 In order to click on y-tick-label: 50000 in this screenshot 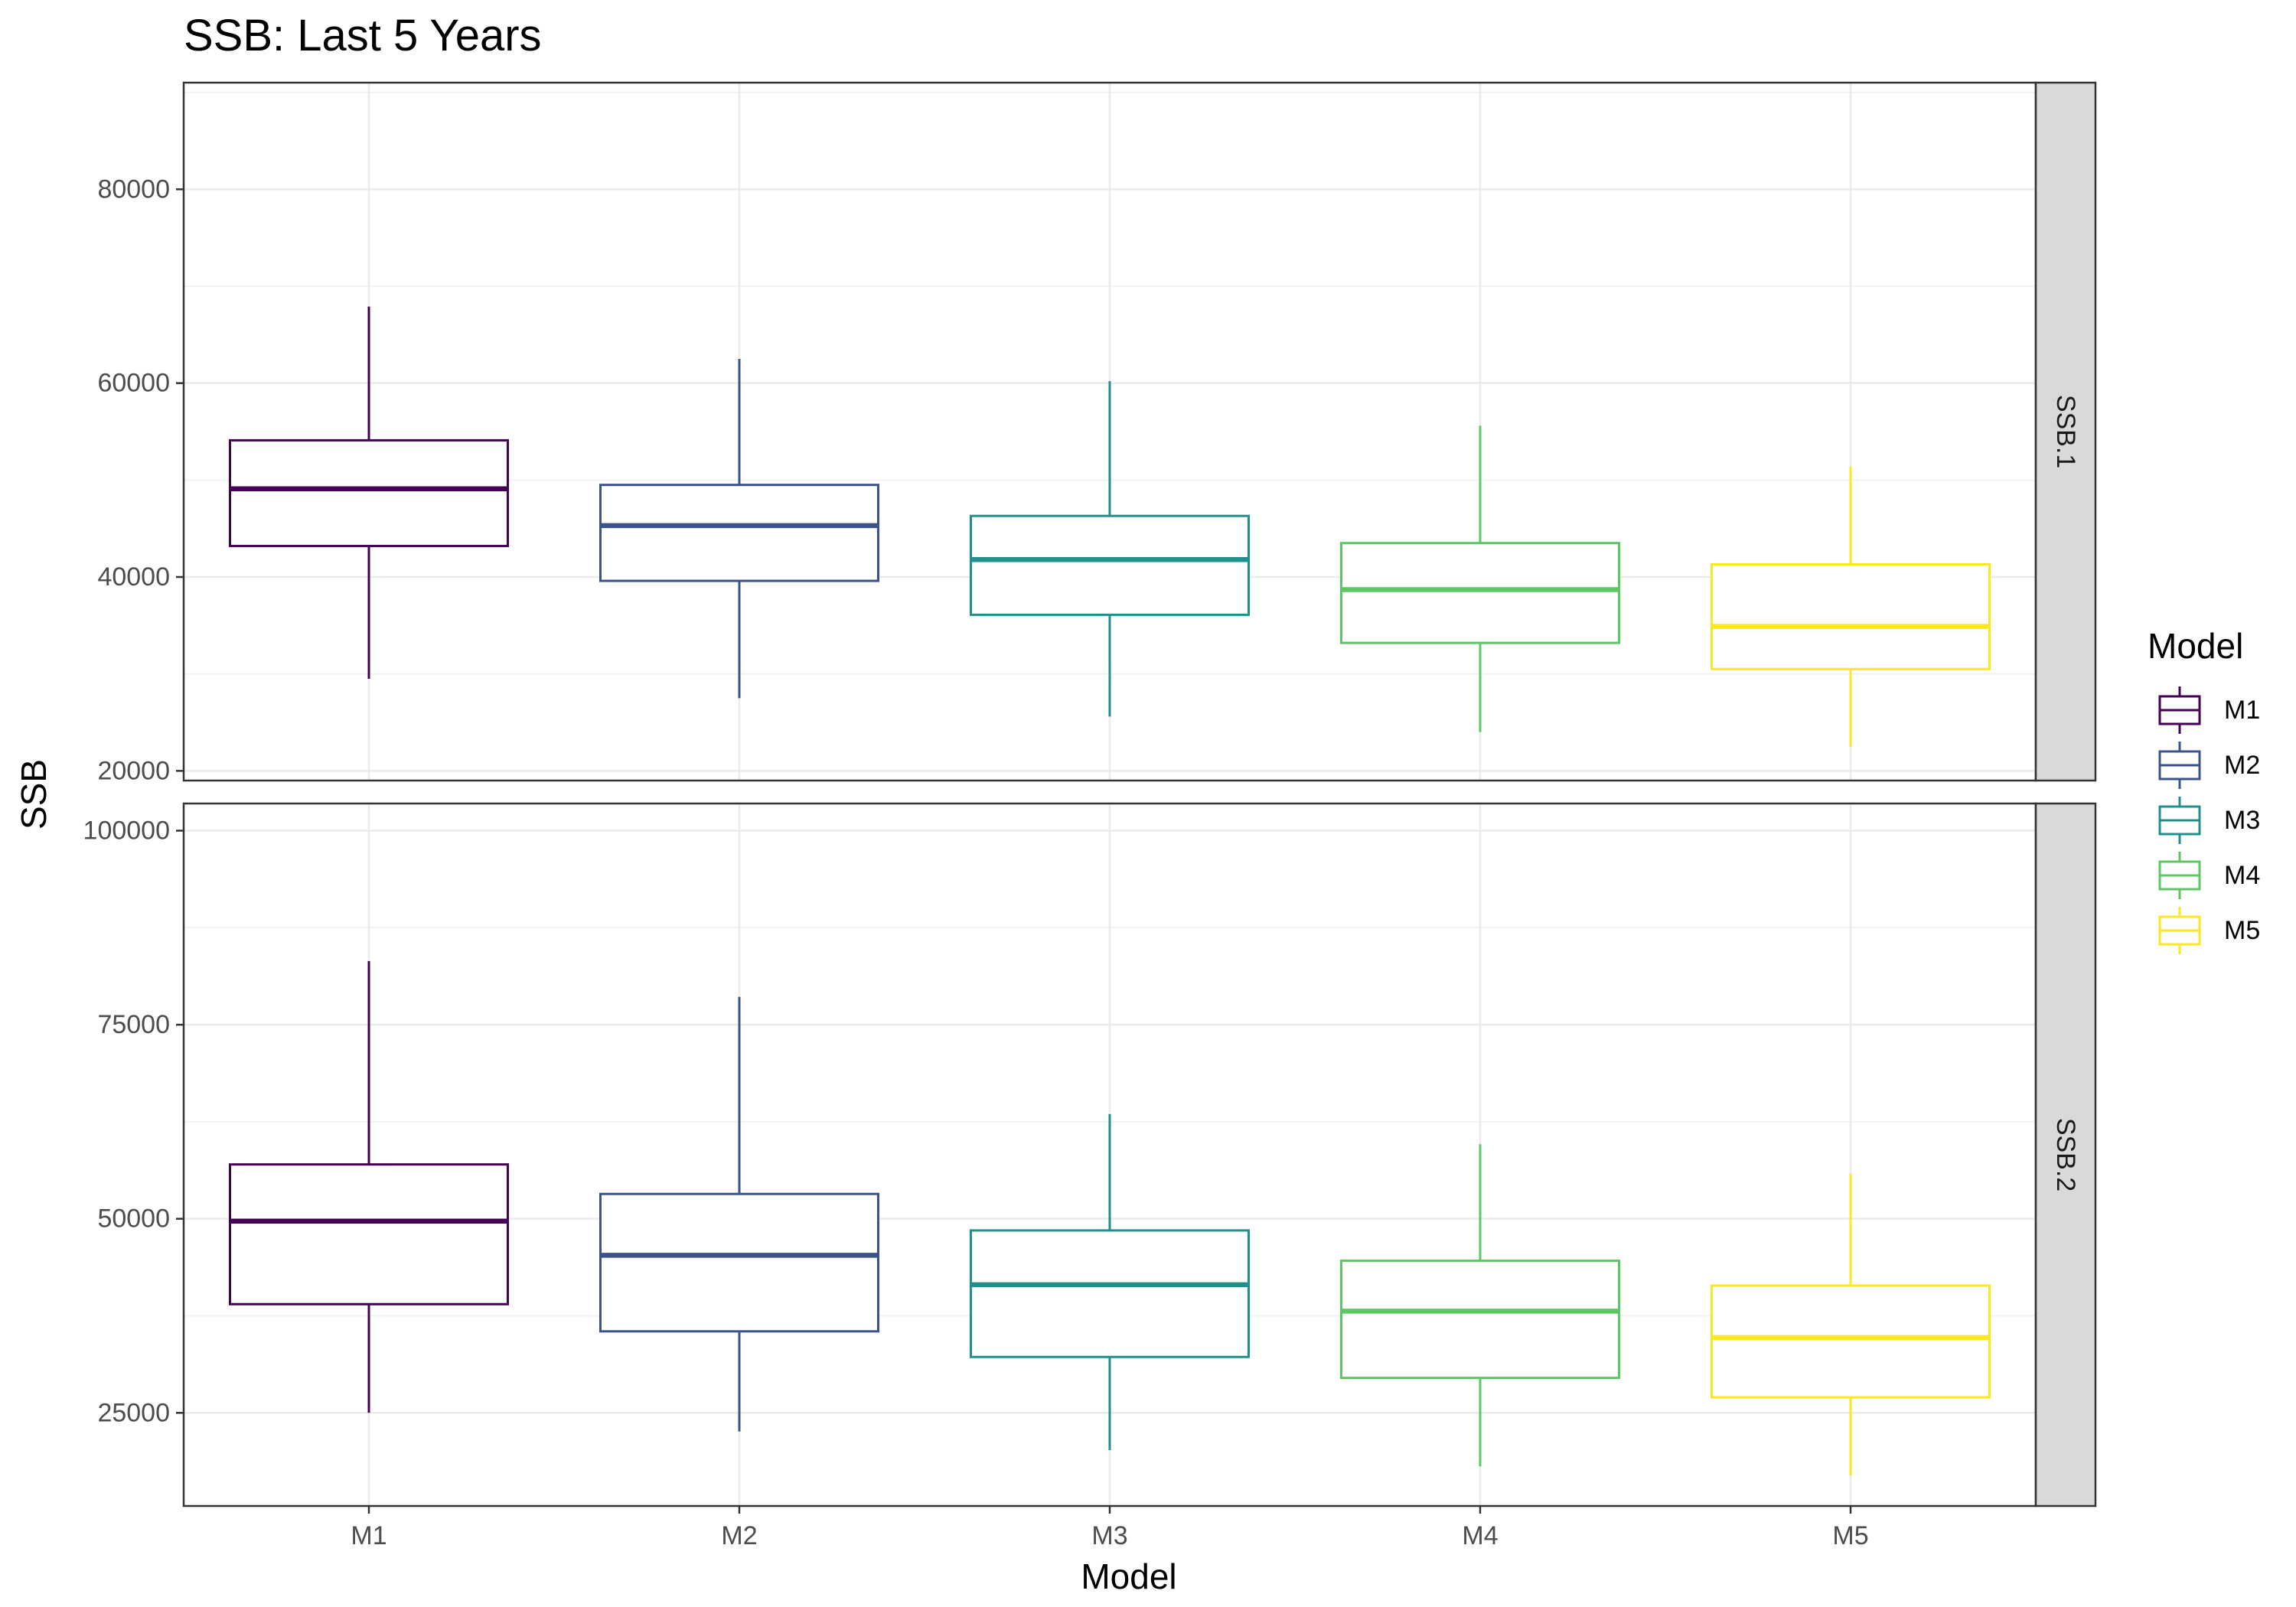, I will do `click(133, 1219)`.